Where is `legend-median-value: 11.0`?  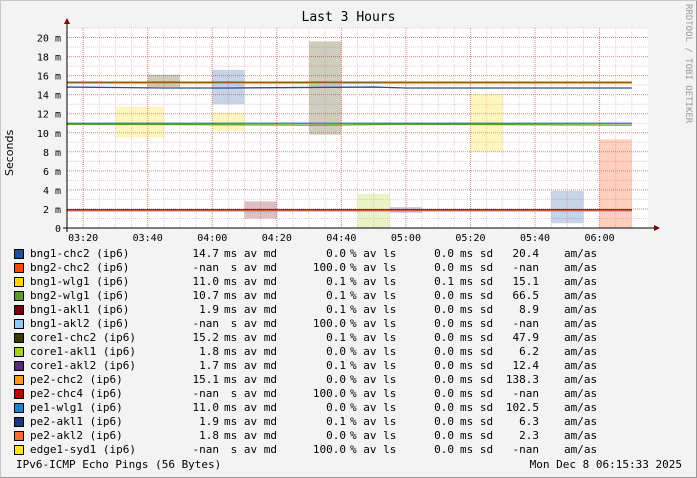
legend-median-value: 11.0 is located at coordinates (206, 281).